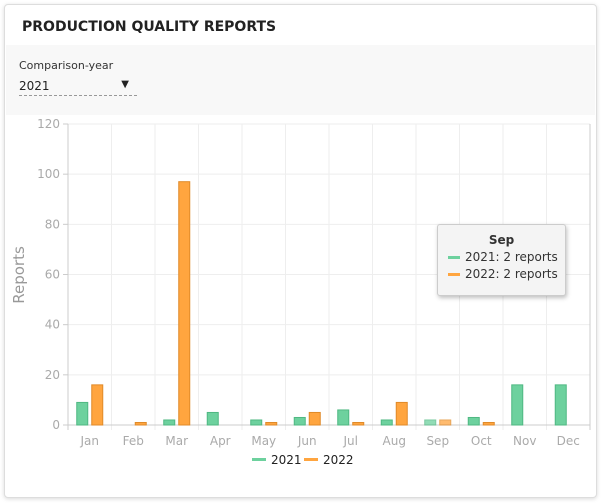 The height and width of the screenshot is (504, 601). Describe the element at coordinates (90, 441) in the screenshot. I see `x-tick-label: Jan` at that location.